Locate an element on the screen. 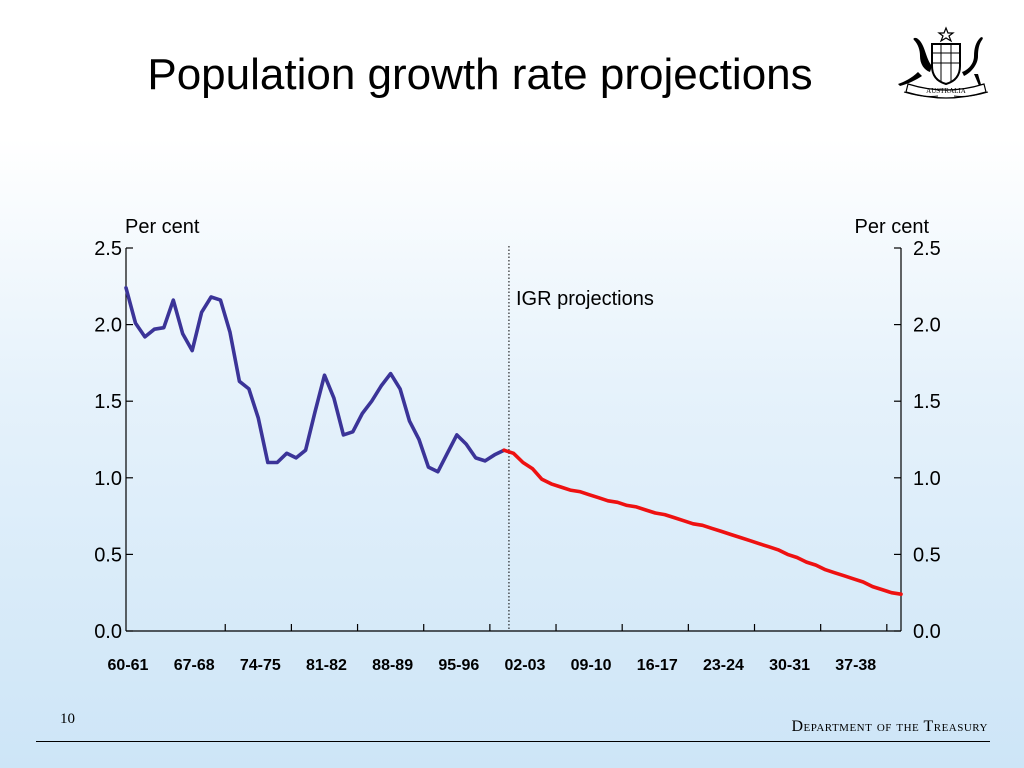  crest-shield is located at coordinates (946, 64).